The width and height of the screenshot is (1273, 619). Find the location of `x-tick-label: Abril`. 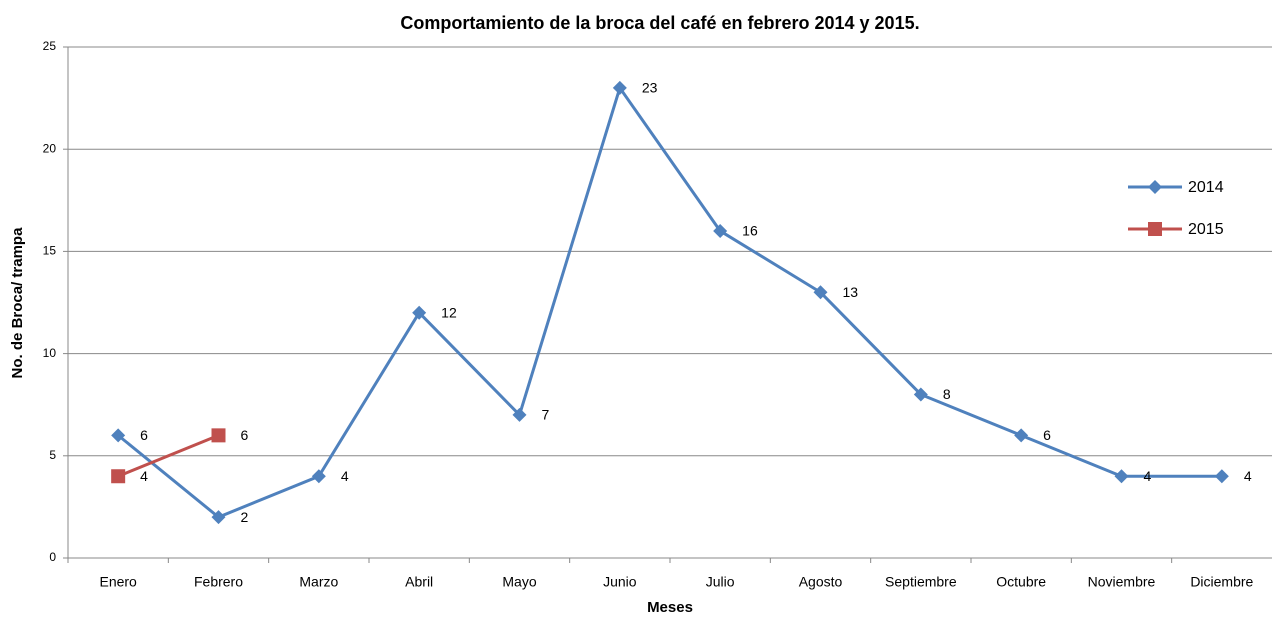

x-tick-label: Abril is located at coordinates (419, 582).